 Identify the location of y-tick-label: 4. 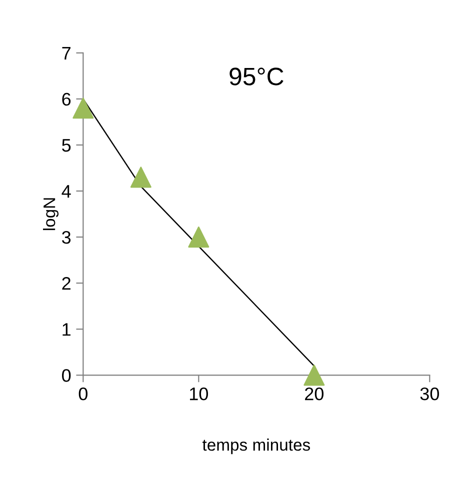
(66, 191).